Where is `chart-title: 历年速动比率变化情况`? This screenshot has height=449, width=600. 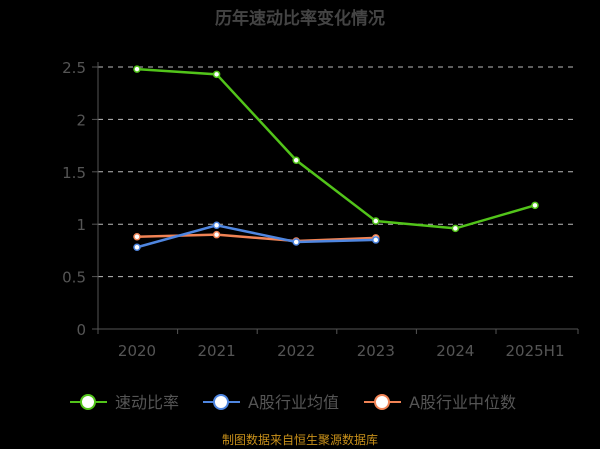
chart-title: 历年速动比率变化情况 is located at coordinates (300, 18).